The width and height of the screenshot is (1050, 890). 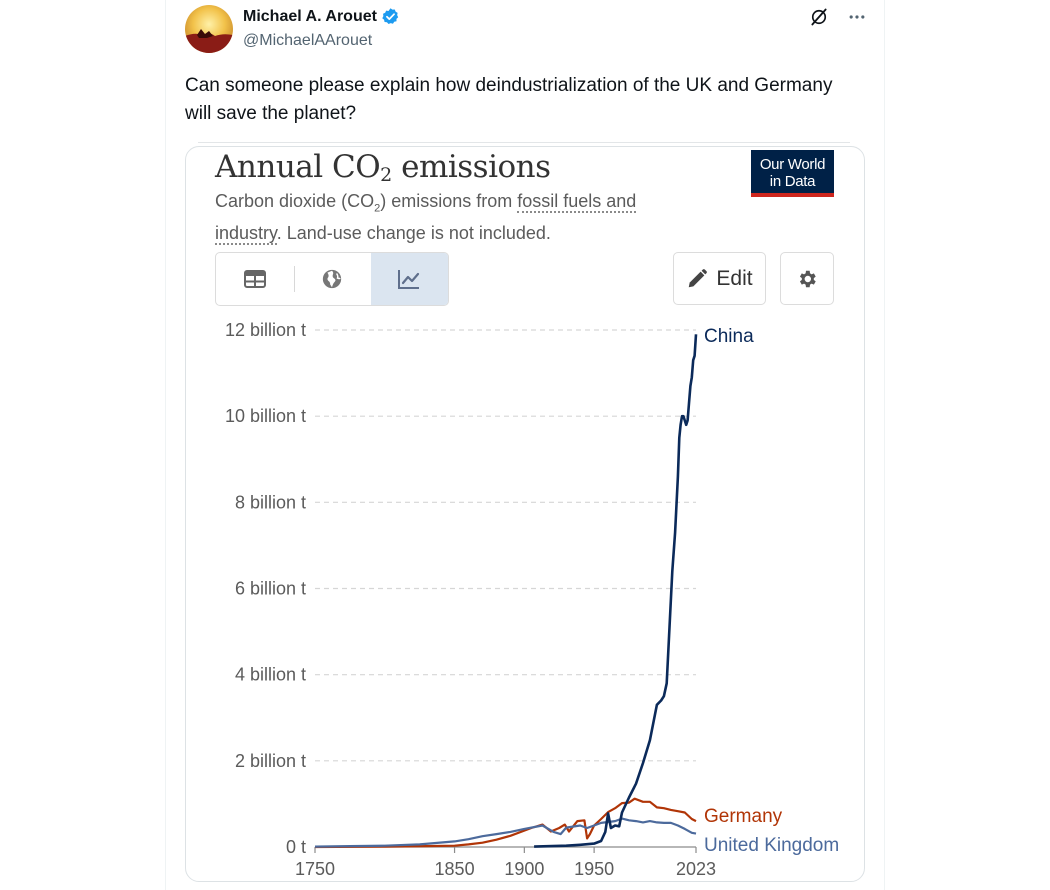 I want to click on verified-badge-icon, so click(x=390, y=16).